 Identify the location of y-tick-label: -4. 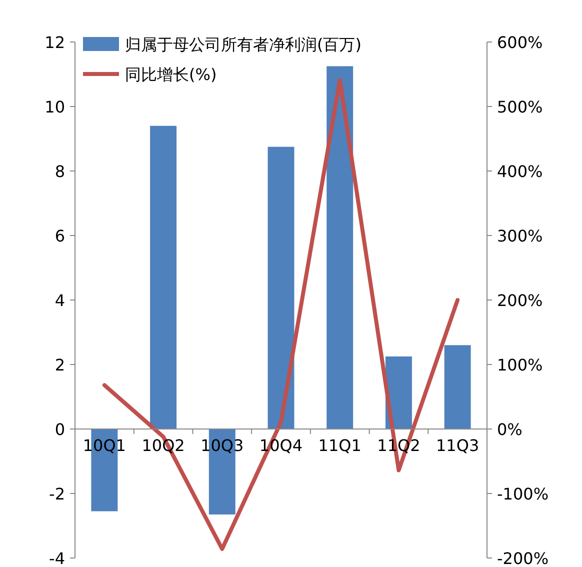
(57, 558).